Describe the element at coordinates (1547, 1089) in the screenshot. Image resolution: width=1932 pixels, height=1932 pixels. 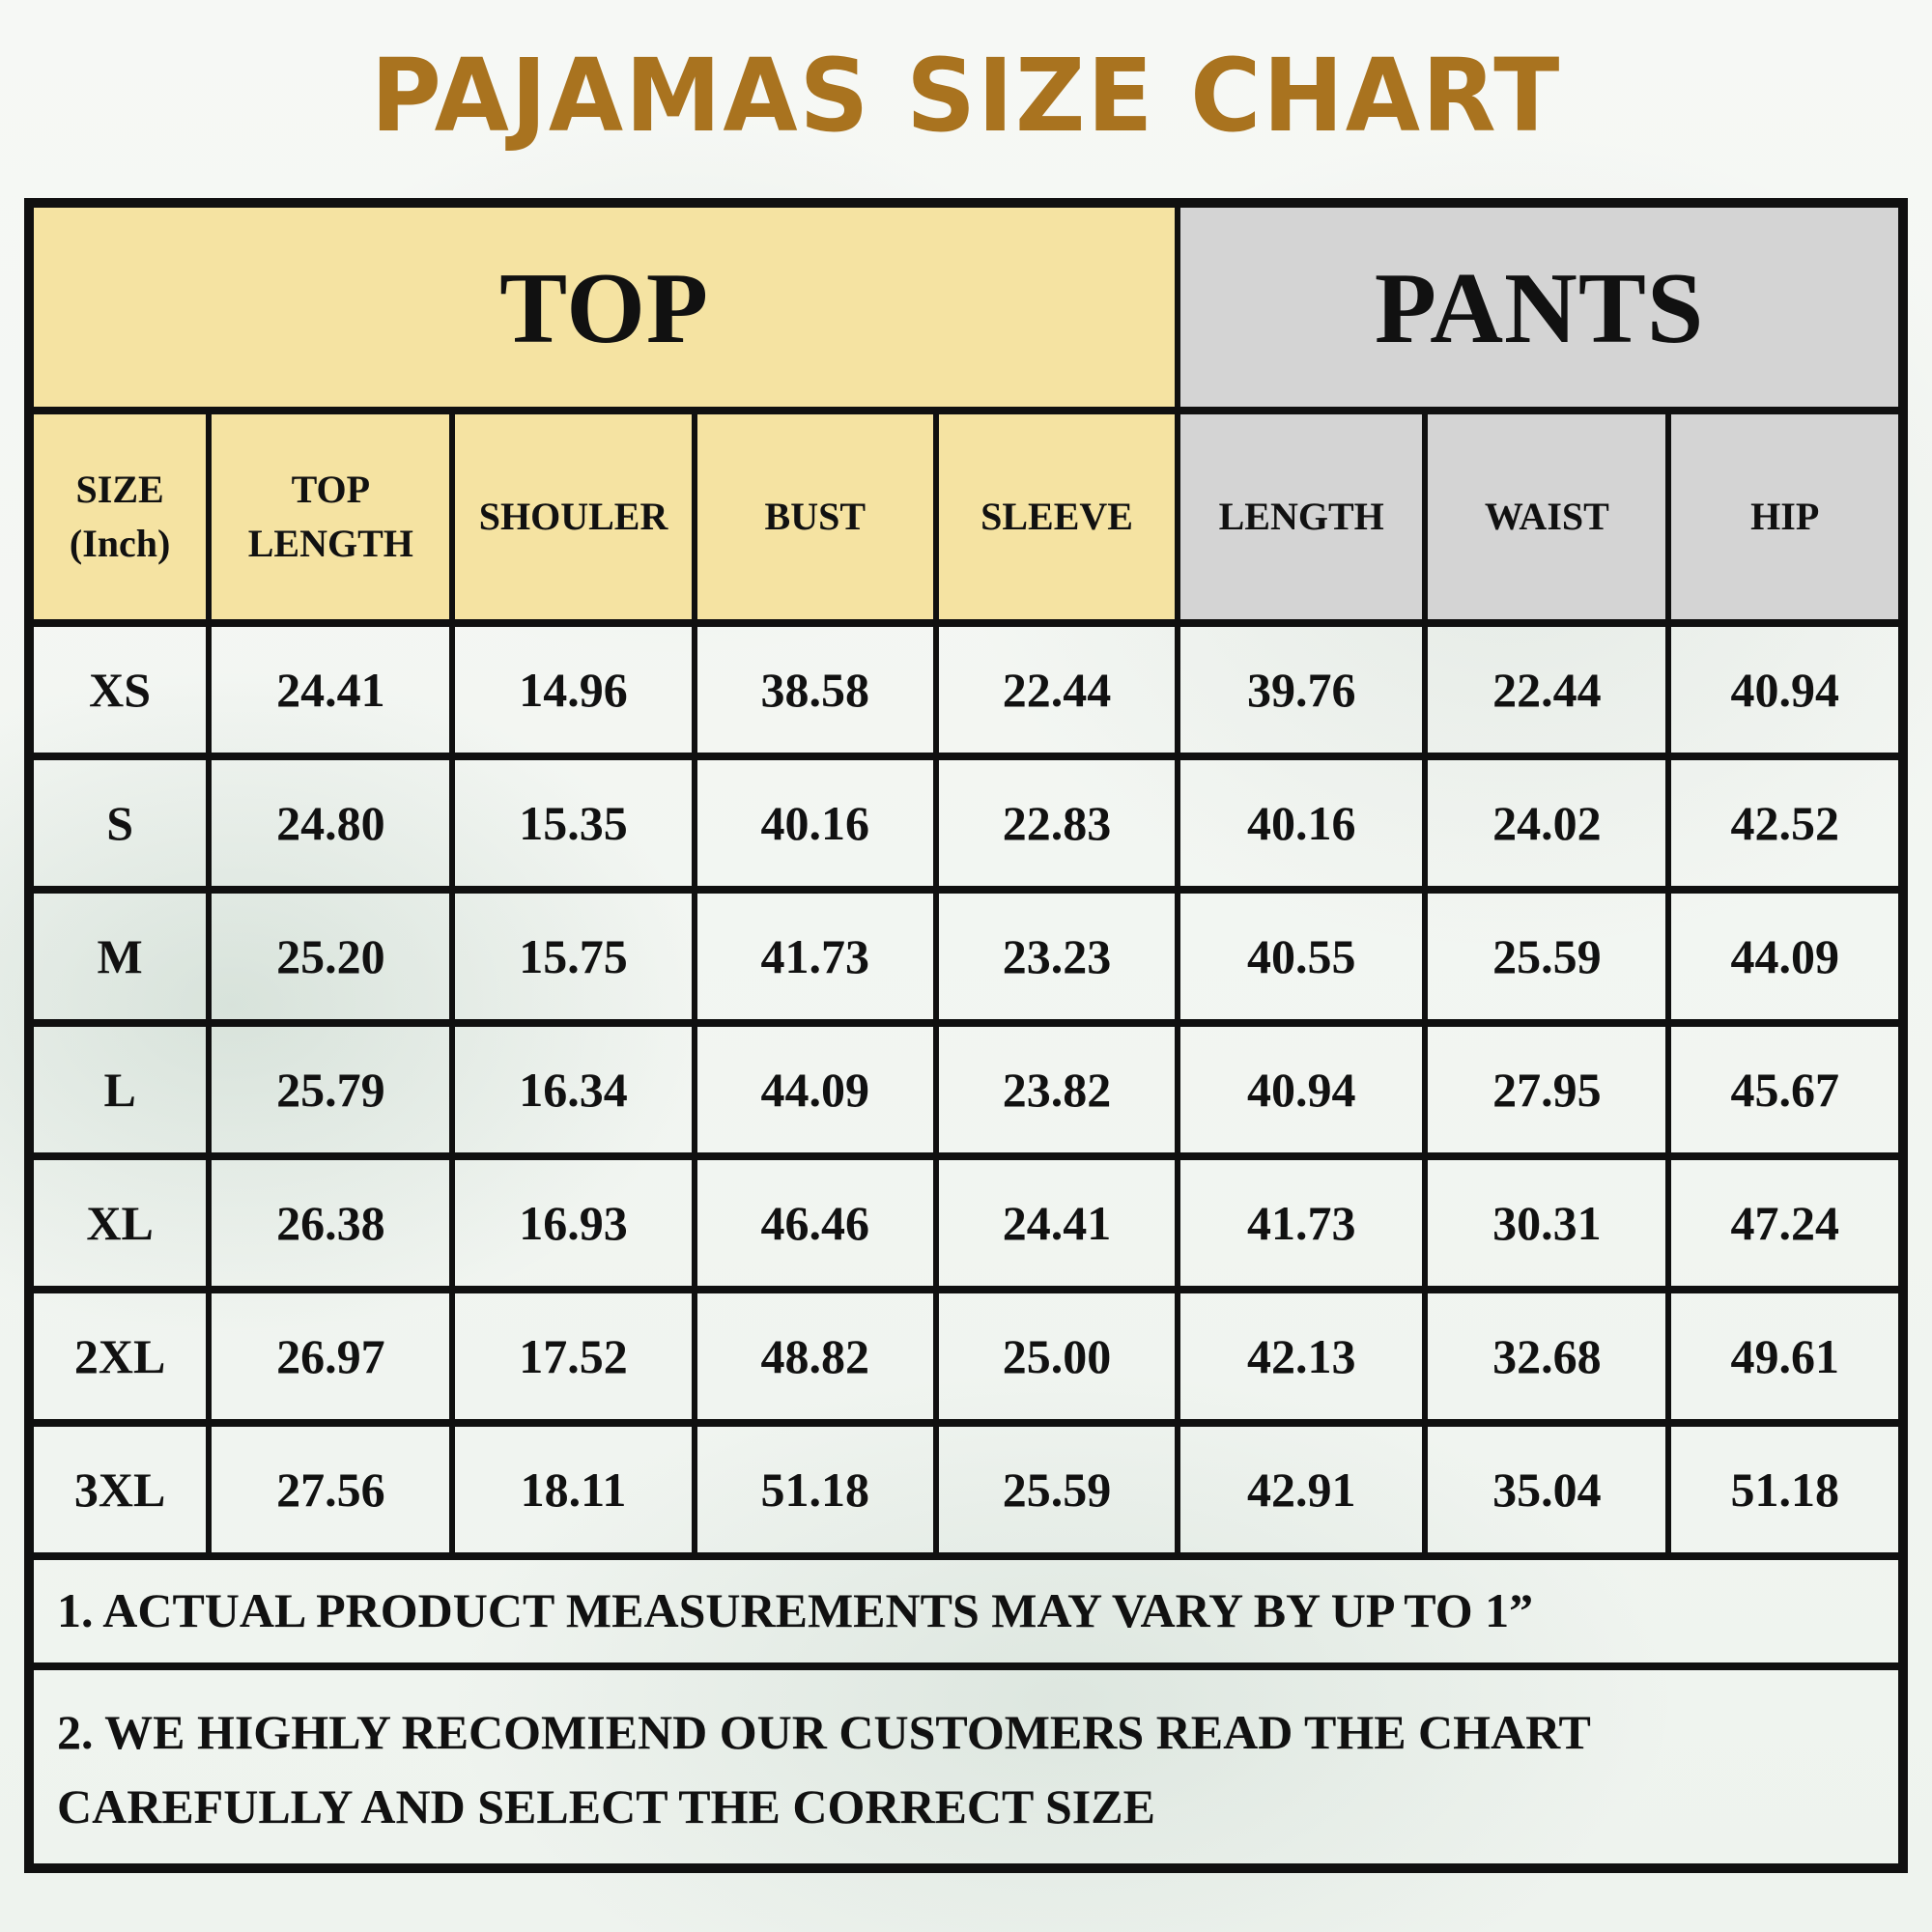
I see `measurement-cell: 27.95` at that location.